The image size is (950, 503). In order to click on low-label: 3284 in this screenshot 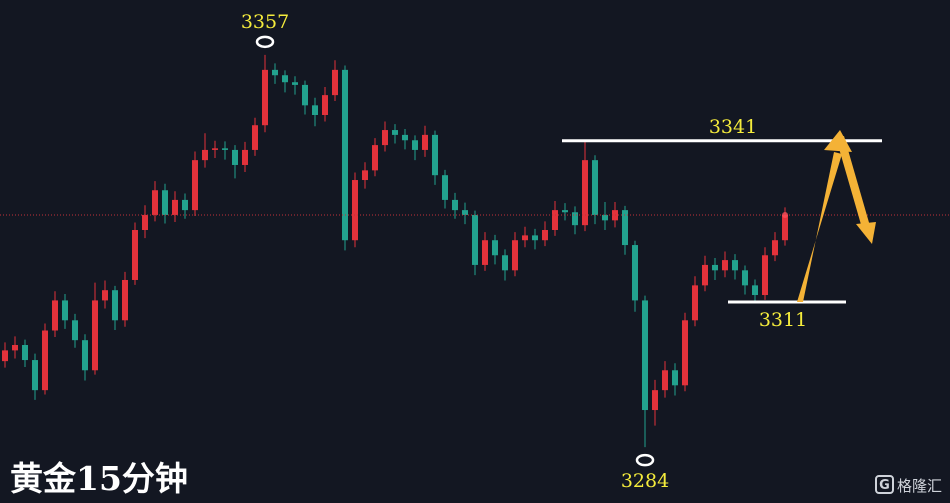, I will do `click(645, 481)`.